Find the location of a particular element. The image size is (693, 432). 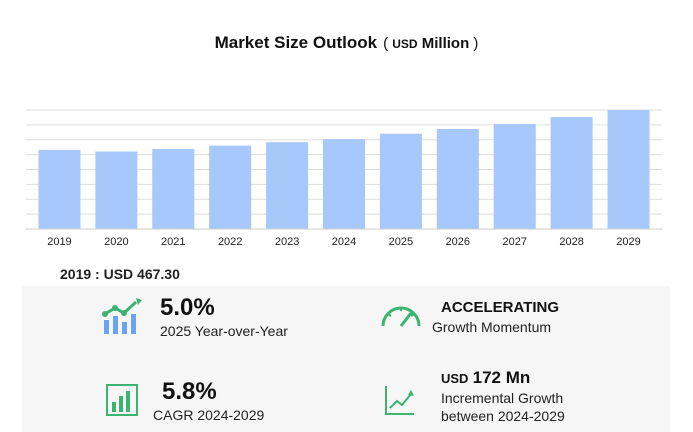

yoy-value: 5.0% is located at coordinates (187, 307).